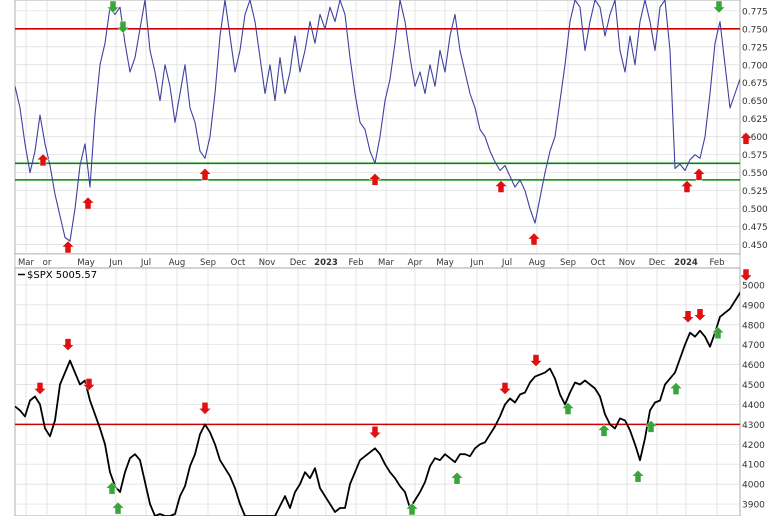  I want to click on y-tick-label: 0.600, so click(755, 138).